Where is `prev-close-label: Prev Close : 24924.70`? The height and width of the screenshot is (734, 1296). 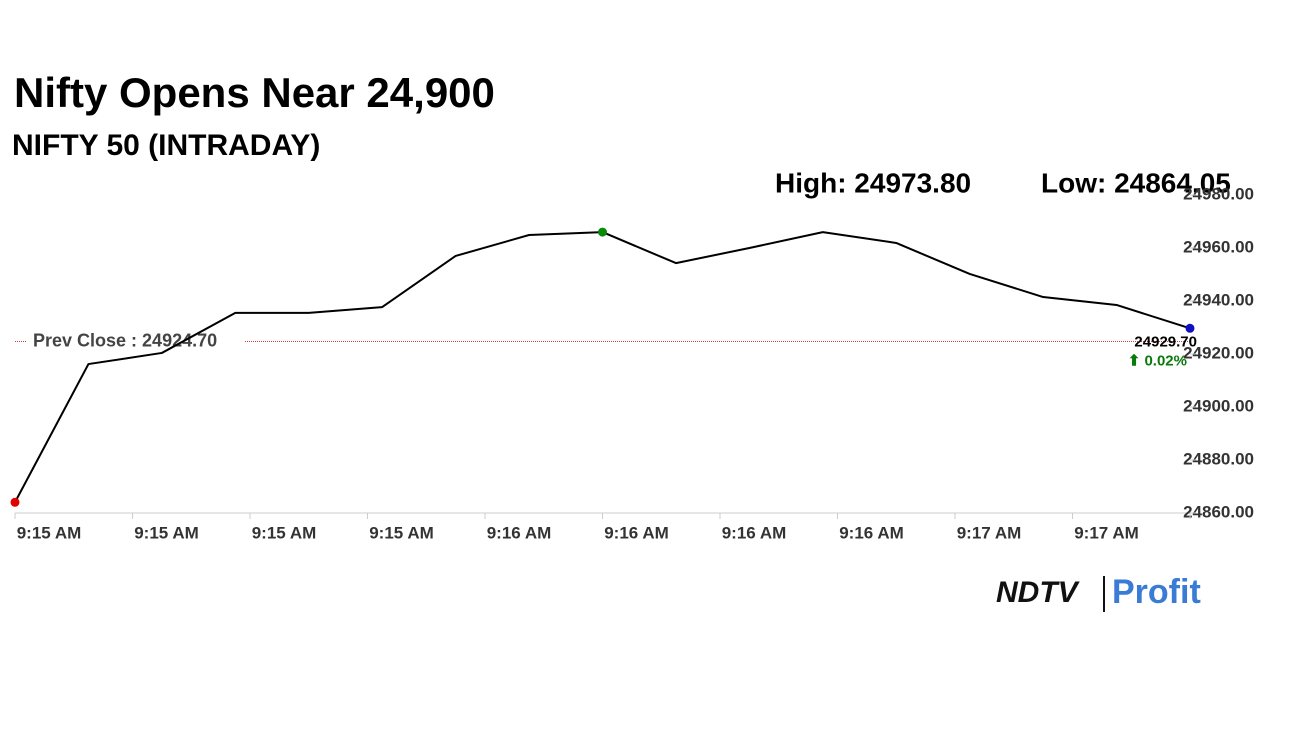 prev-close-label: Prev Close : 24924.70 is located at coordinates (125, 340).